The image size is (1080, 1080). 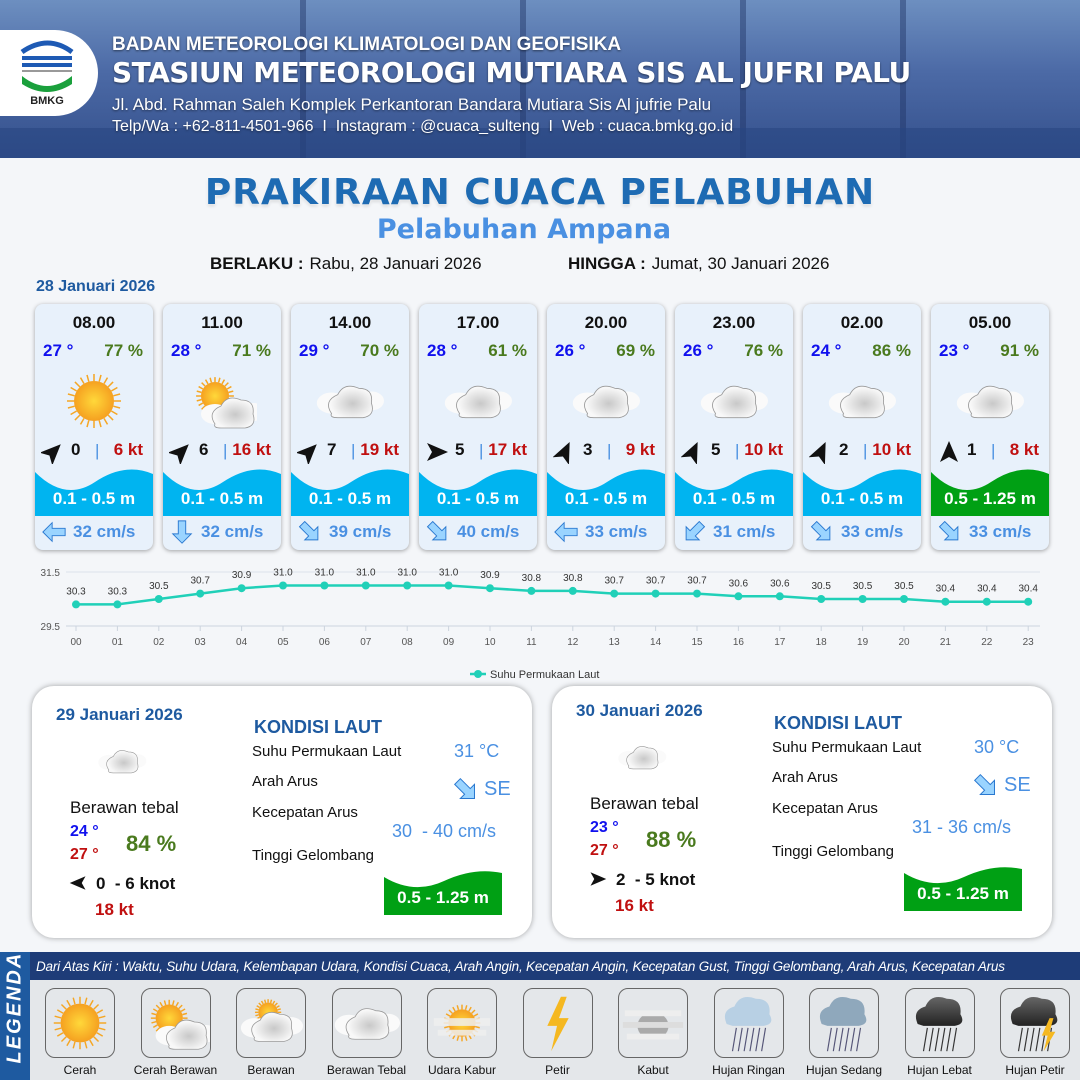 What do you see at coordinates (283, 573) in the screenshot?
I see `data-label: 31.0` at bounding box center [283, 573].